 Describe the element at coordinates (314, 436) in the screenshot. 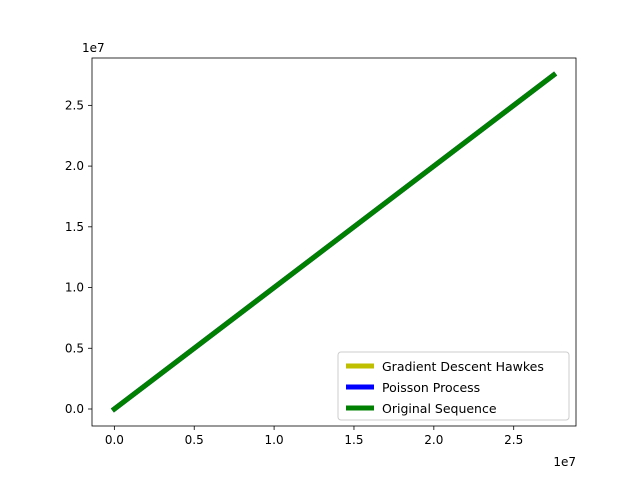

I see `x-axis: 0.0 0.5 1.0 1.5 2.0 2.5` at that location.